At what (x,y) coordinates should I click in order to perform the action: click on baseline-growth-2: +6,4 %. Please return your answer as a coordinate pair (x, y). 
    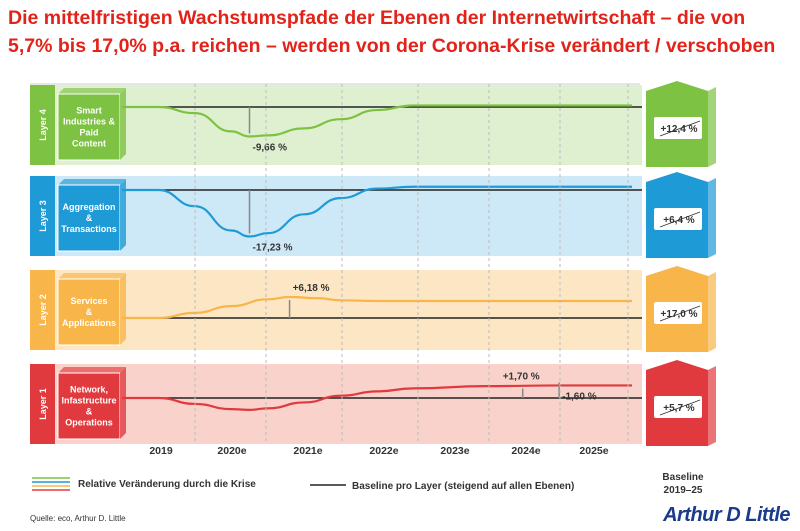
    Looking at the image, I should click on (679, 220).